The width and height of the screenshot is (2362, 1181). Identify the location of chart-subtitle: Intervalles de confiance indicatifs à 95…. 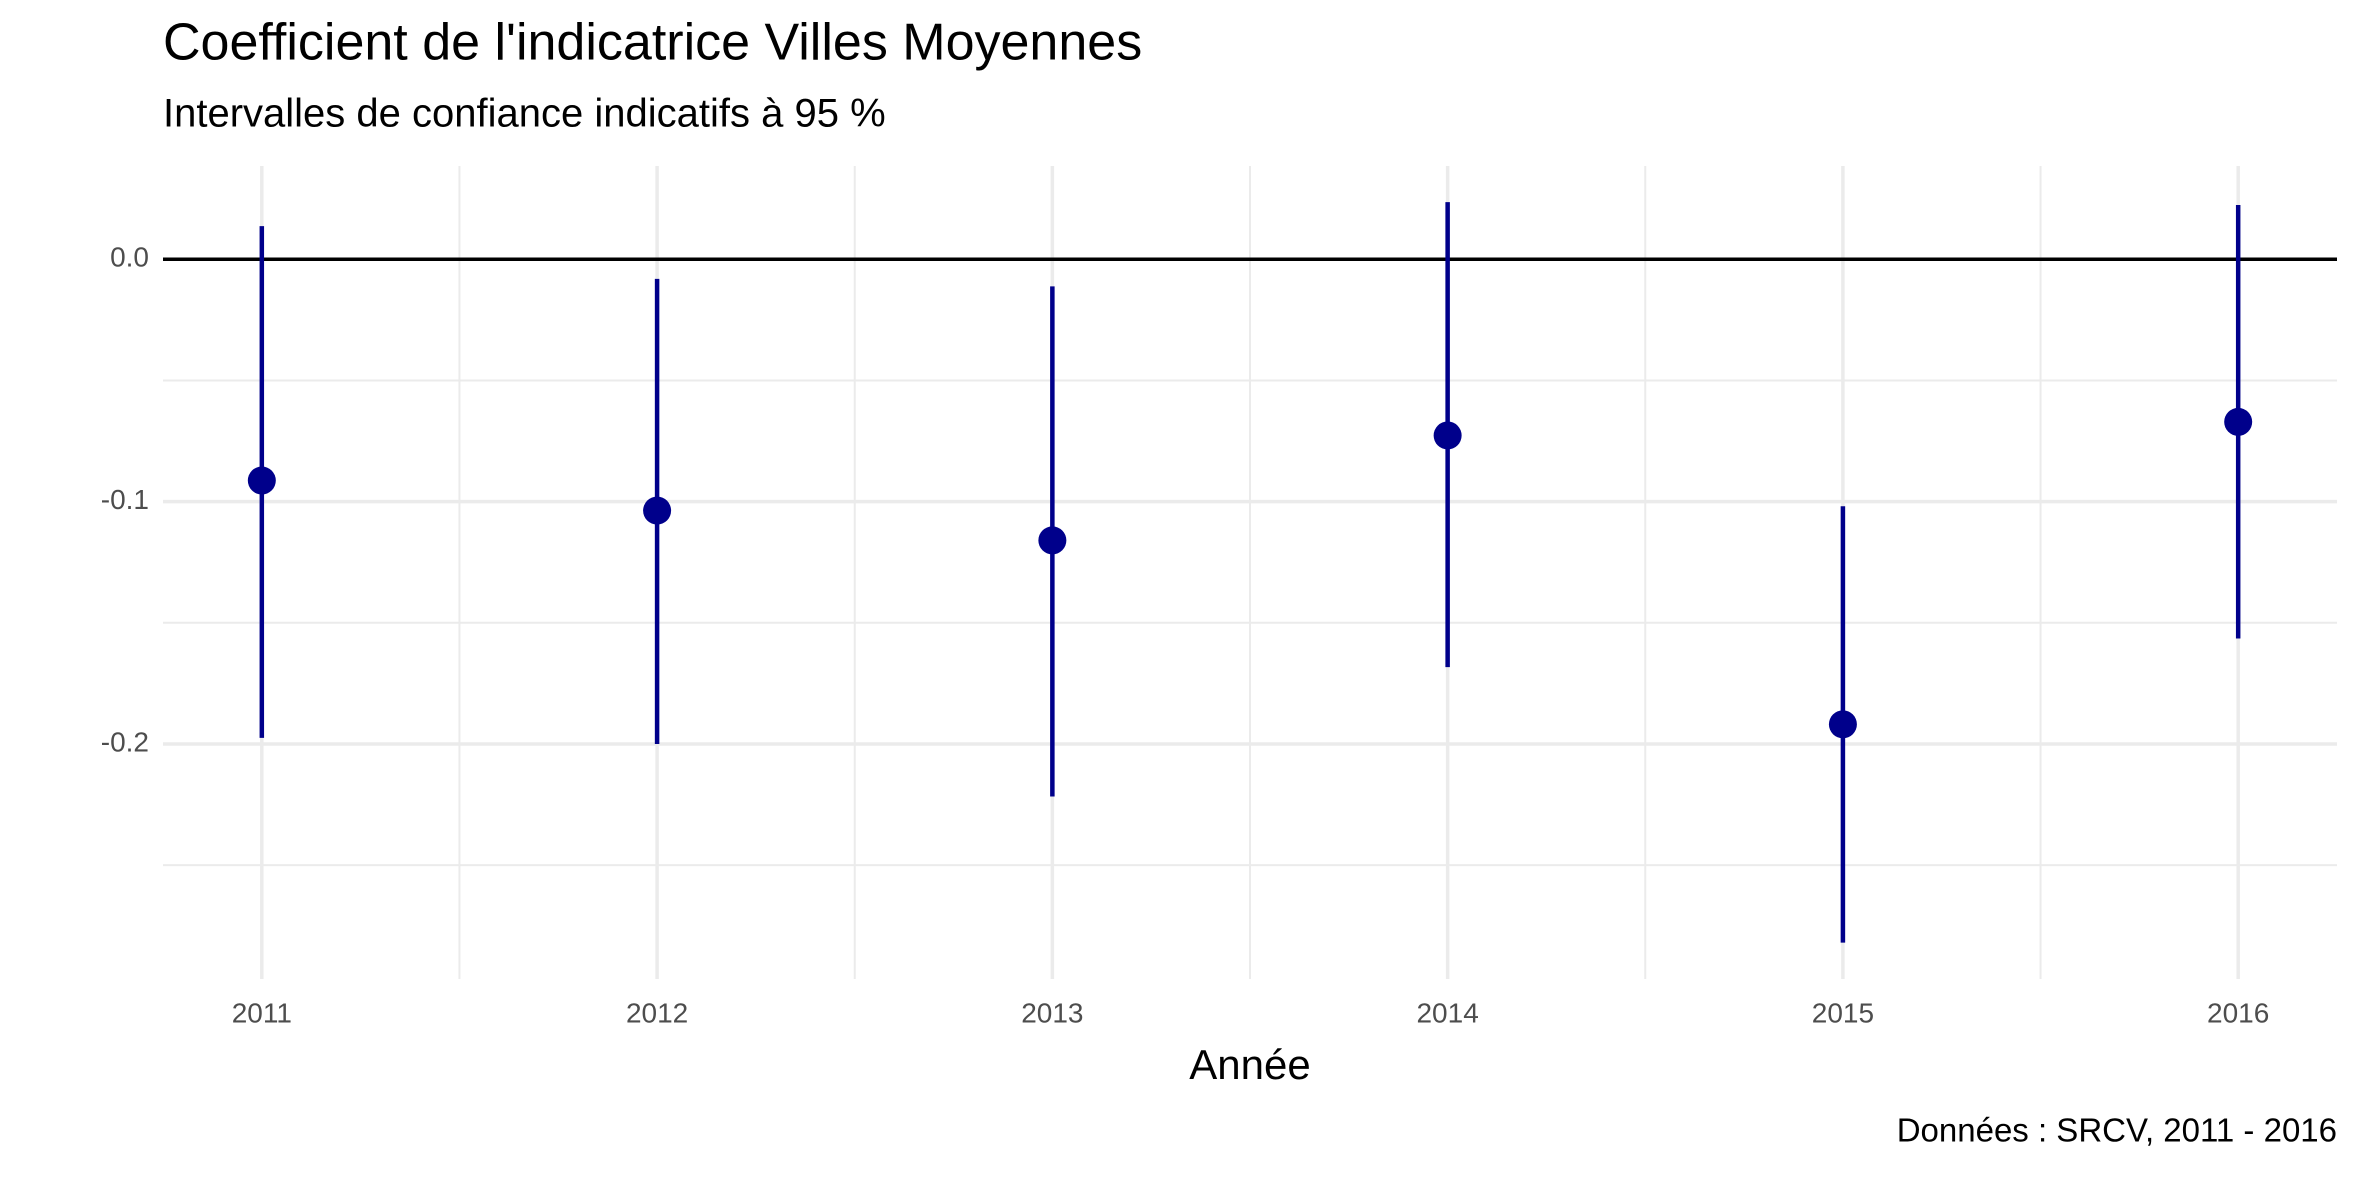
(524, 114).